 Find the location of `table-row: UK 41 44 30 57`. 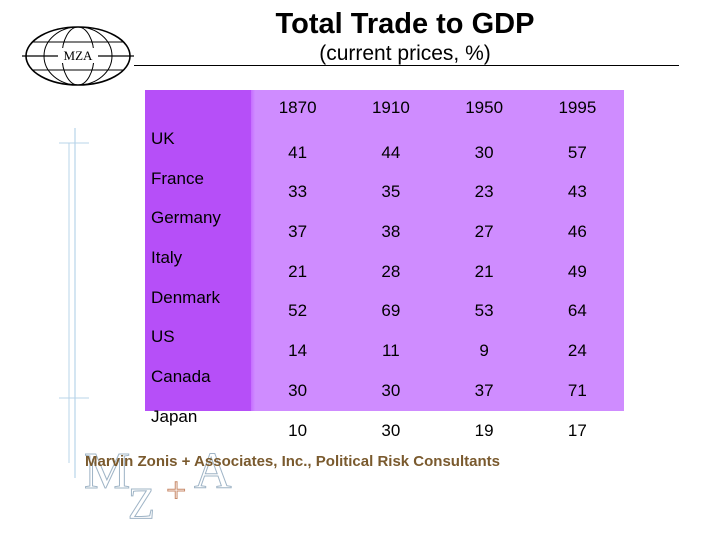

table-row: UK 41 44 30 57 is located at coordinates (384, 145).